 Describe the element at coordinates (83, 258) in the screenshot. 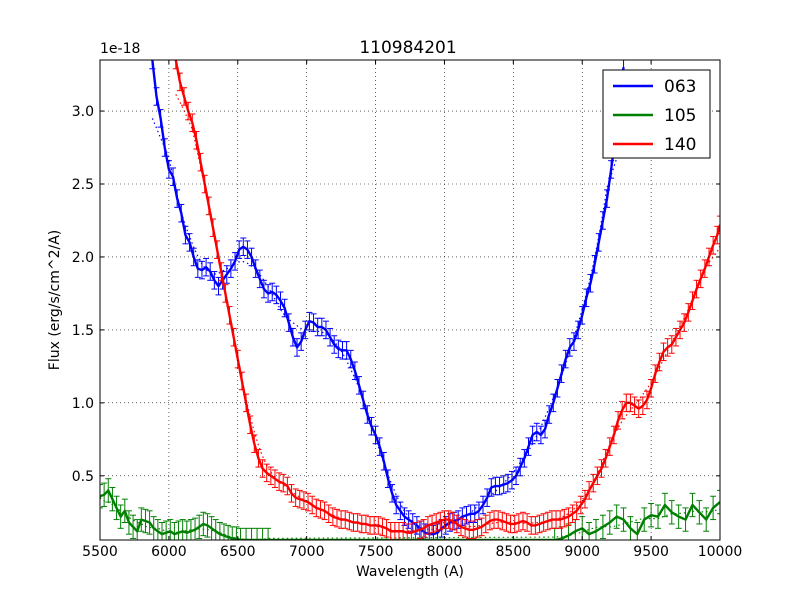

I see `y-tick-label: 2.0` at that location.